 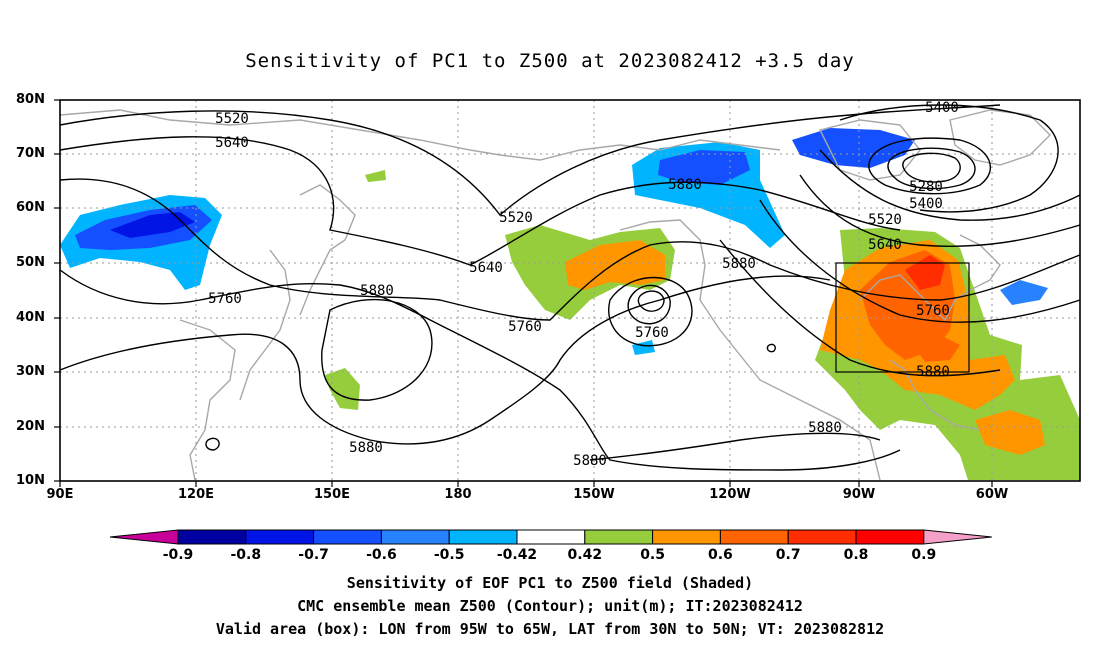 What do you see at coordinates (902, 317) in the screenshot?
I see `valid-area-box` at bounding box center [902, 317].